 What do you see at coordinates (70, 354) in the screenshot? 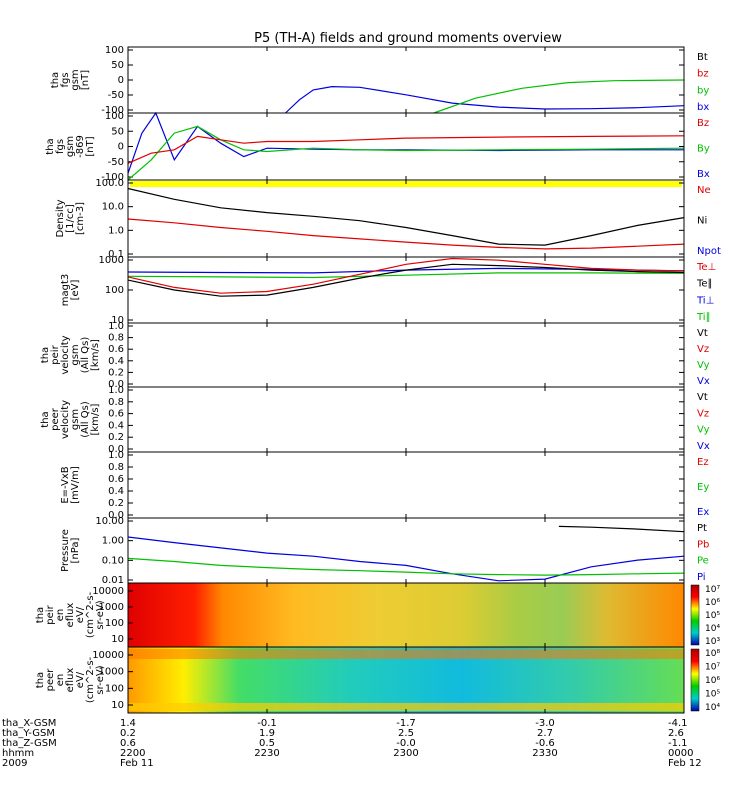
I see `y-axis-label: thapeirvelocitygsm(All Qs)[km/s]` at bounding box center [70, 354].